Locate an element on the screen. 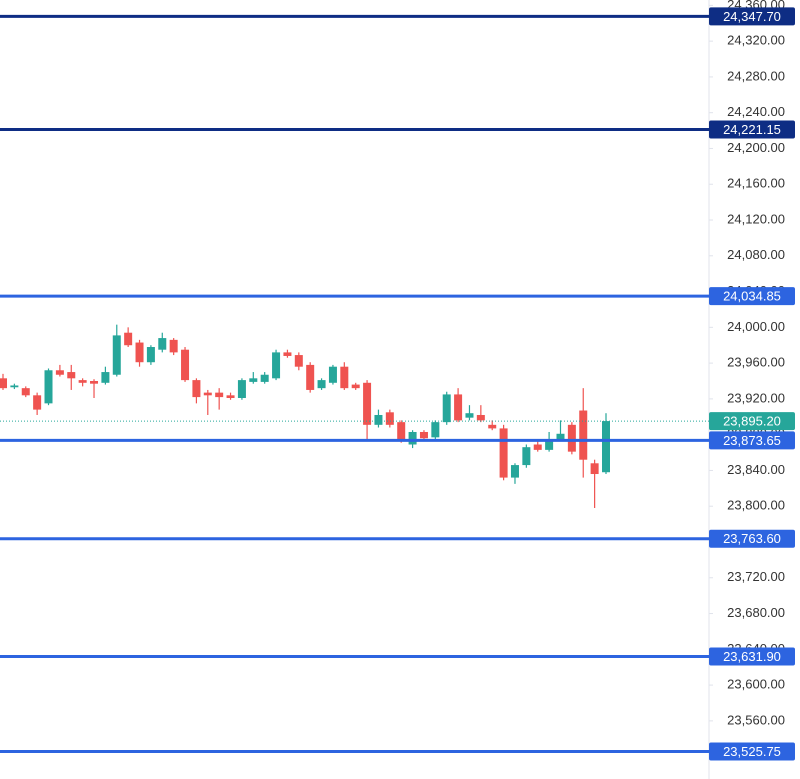 The image size is (800, 779). price-label: 23,873.65 is located at coordinates (752, 440).